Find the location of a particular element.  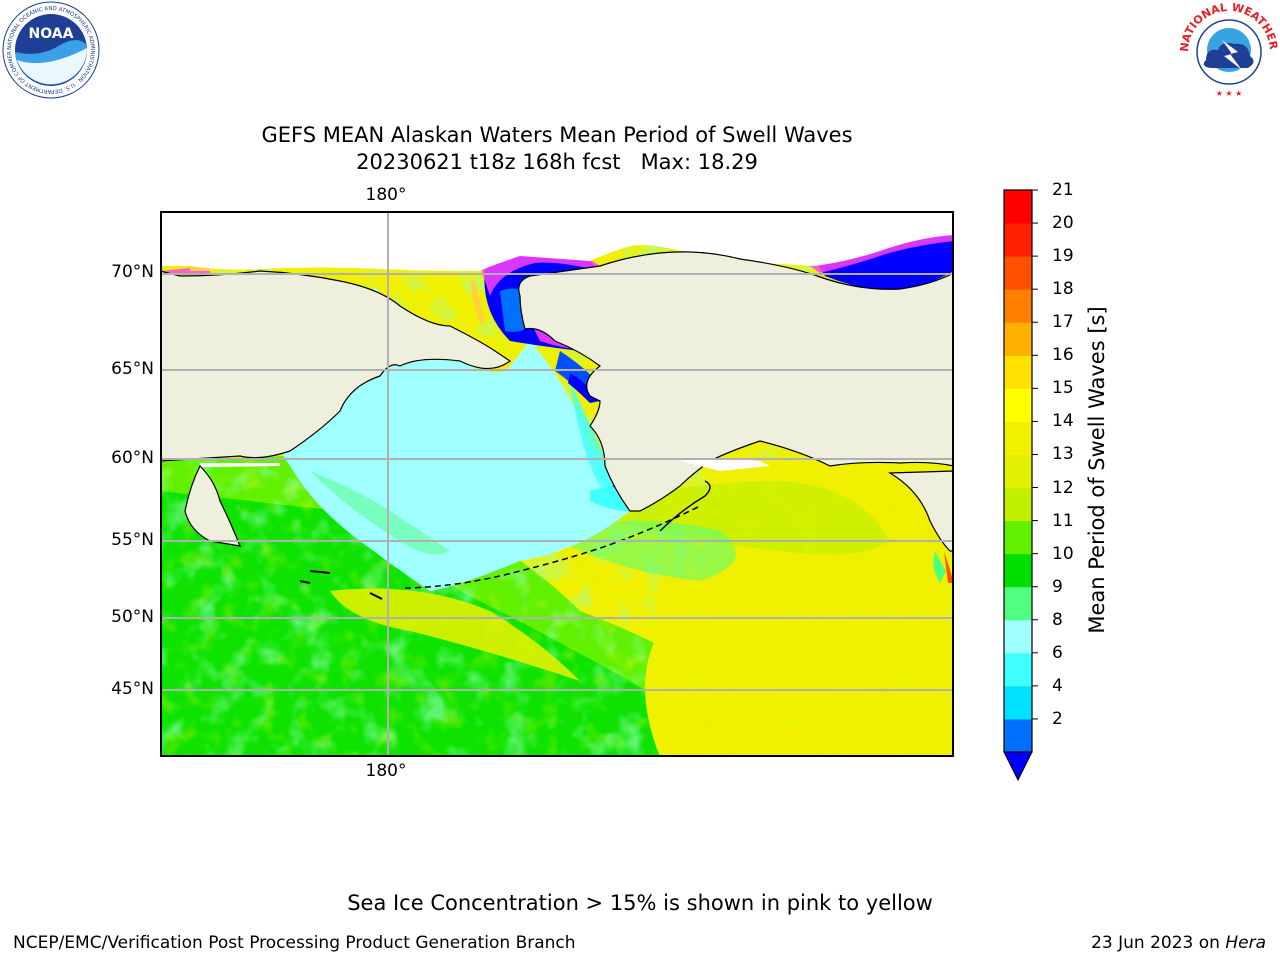

colorbar-tick-label: 8 is located at coordinates (1057, 619).